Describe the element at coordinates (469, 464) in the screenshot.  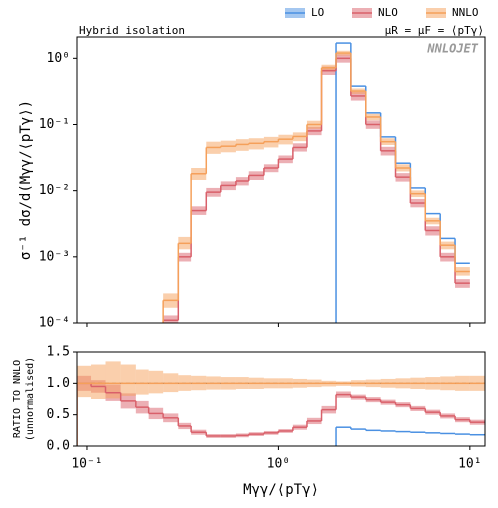
I see `x-tick-label: 10¹` at that location.